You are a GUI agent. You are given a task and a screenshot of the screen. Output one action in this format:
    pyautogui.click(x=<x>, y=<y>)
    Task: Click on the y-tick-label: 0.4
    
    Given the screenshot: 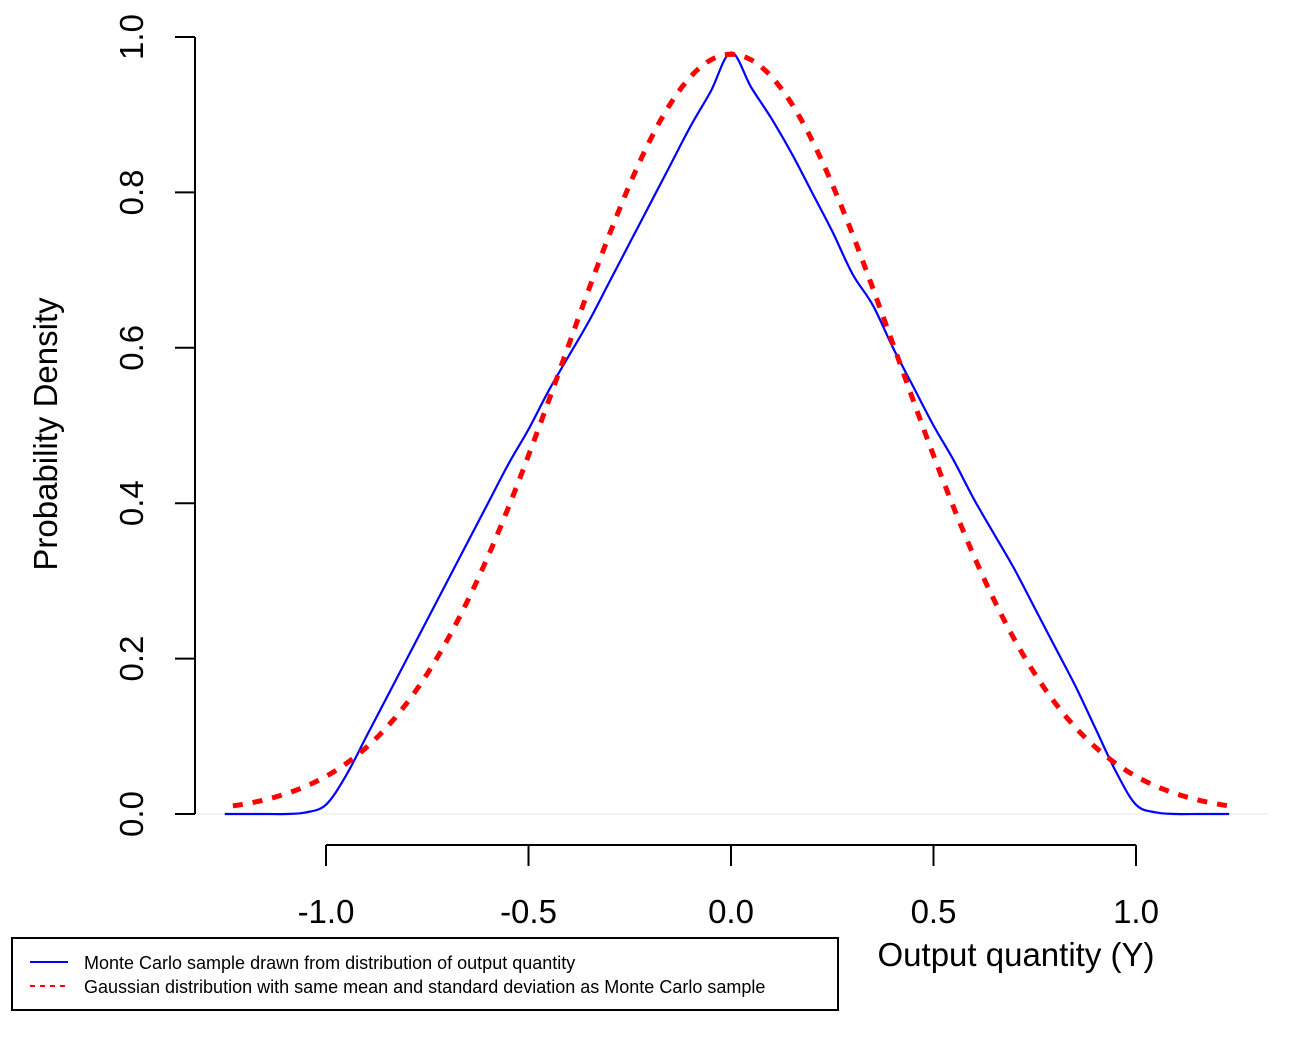 What is the action you would take?
    pyautogui.click(x=131, y=503)
    